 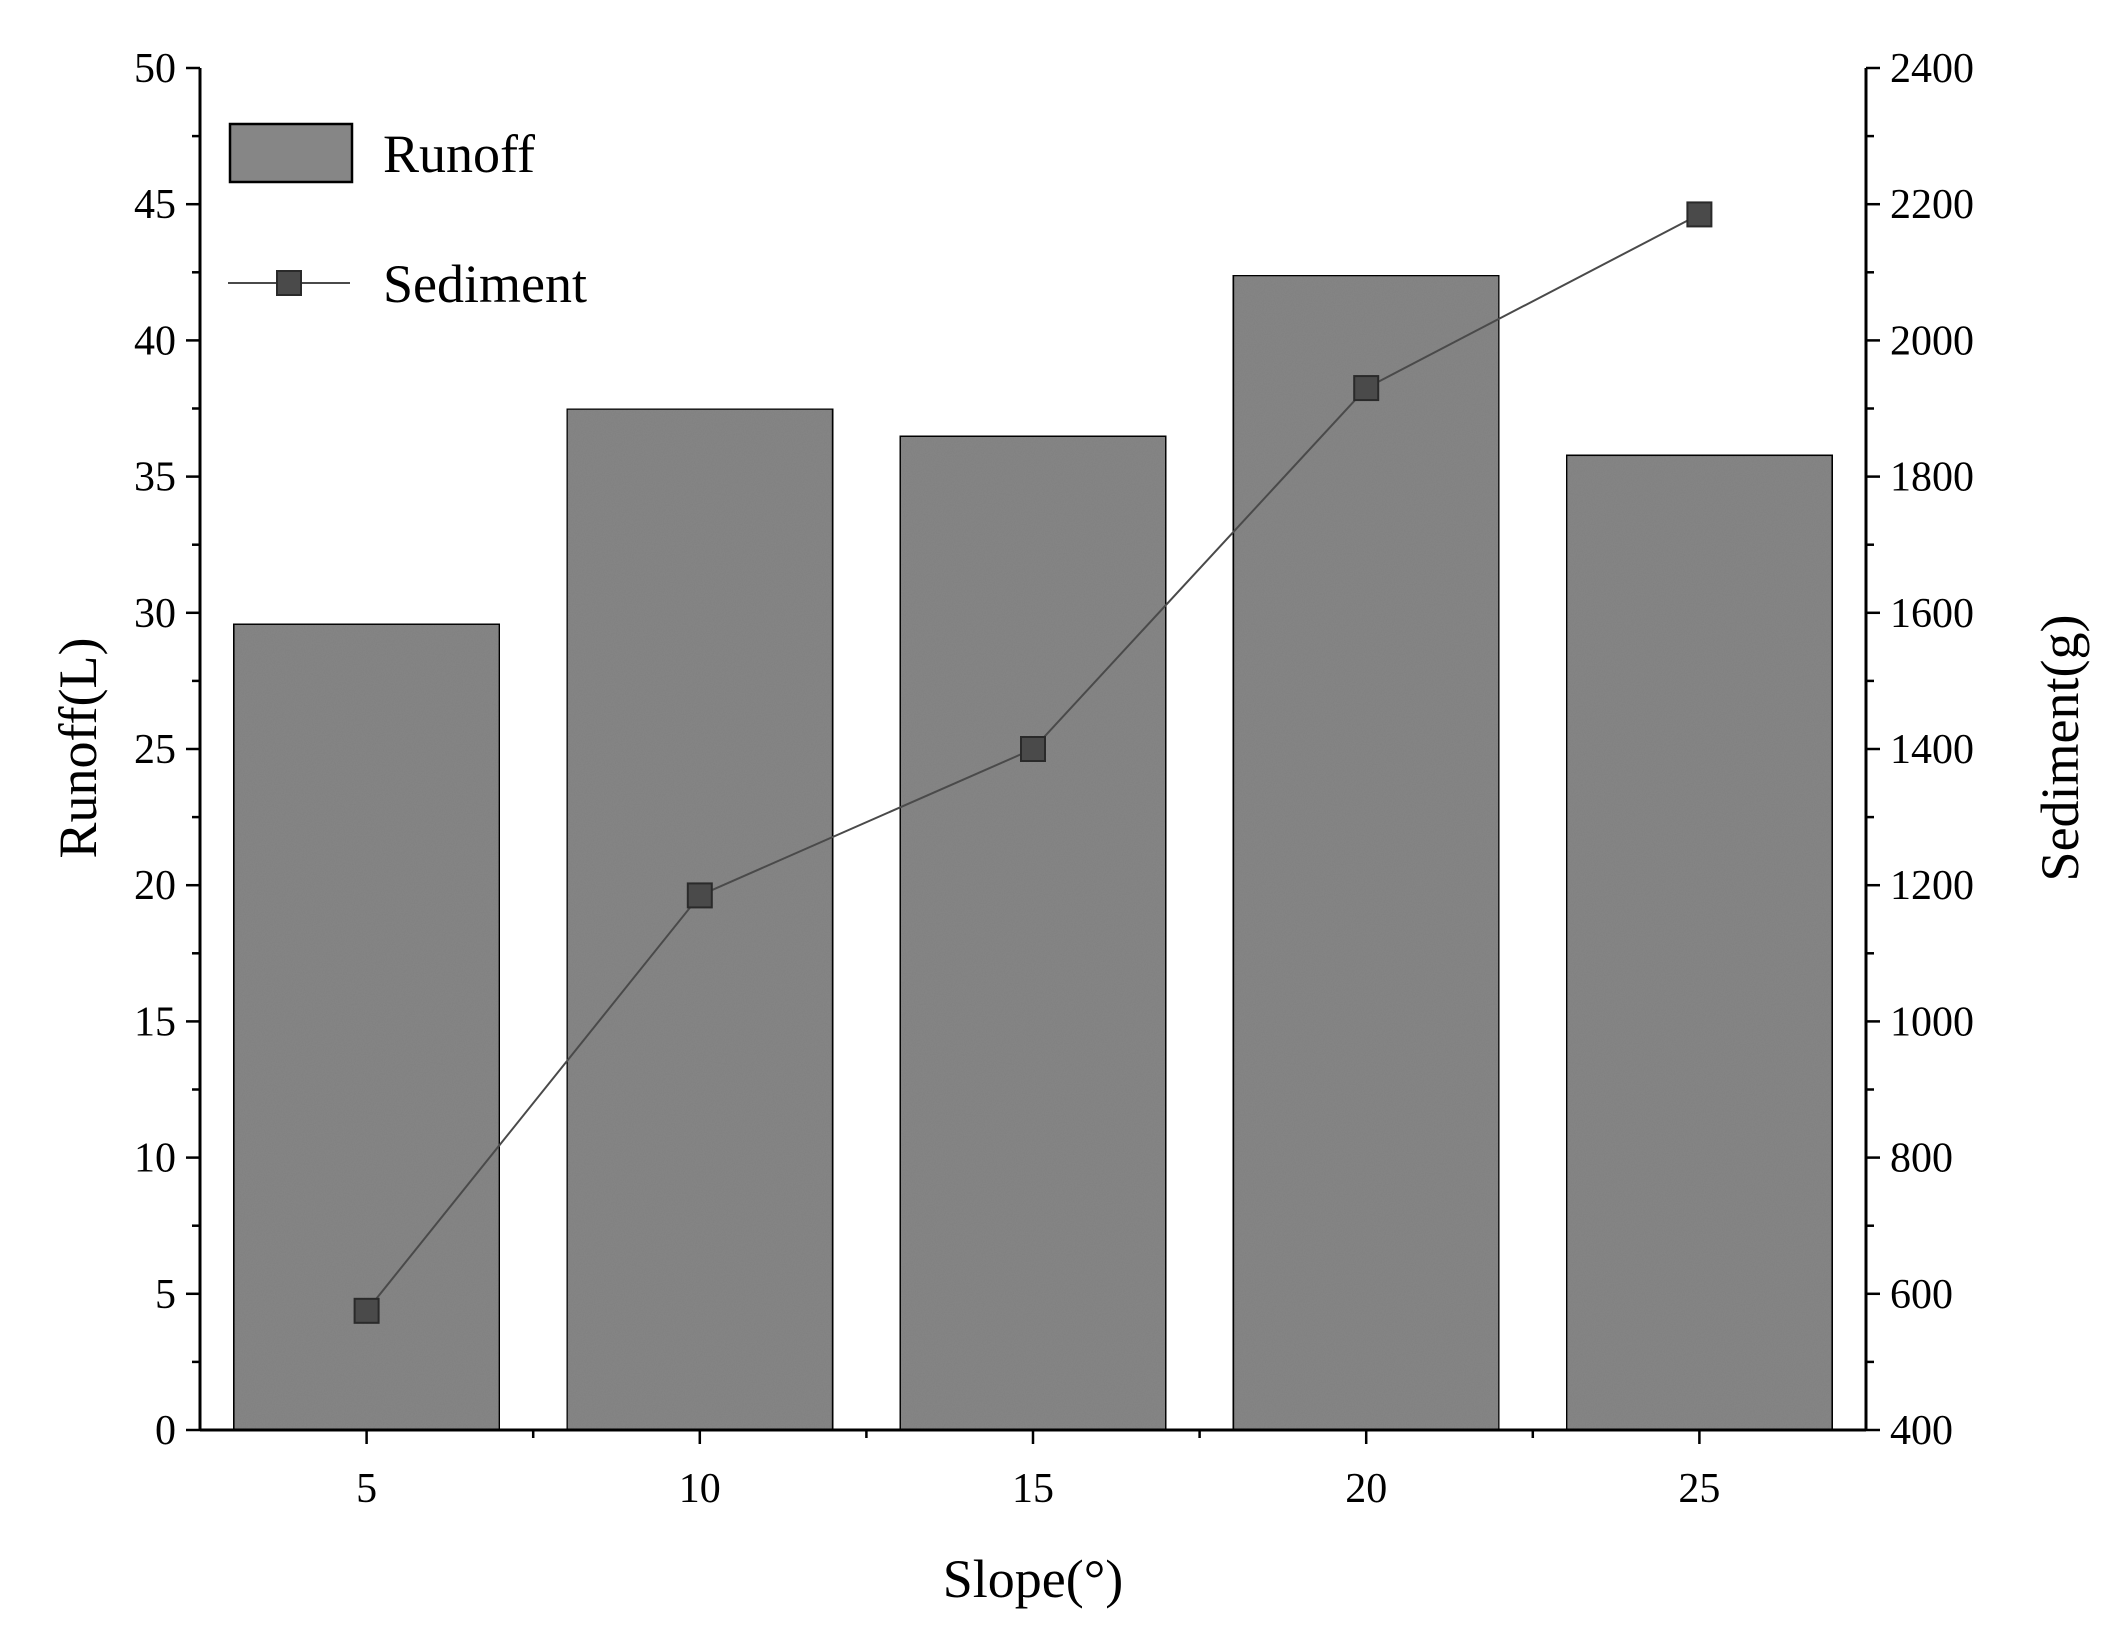 What do you see at coordinates (1366, 1489) in the screenshot?
I see `x-tick-label-20: 20` at bounding box center [1366, 1489].